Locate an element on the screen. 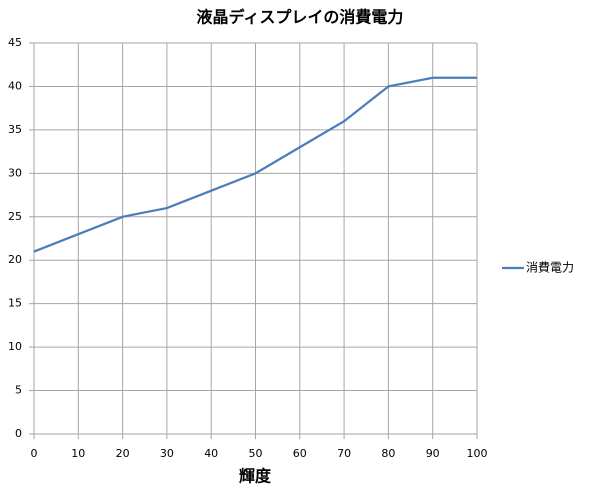 This screenshot has width=590, height=503. x-tick-label: 50 is located at coordinates (256, 453).